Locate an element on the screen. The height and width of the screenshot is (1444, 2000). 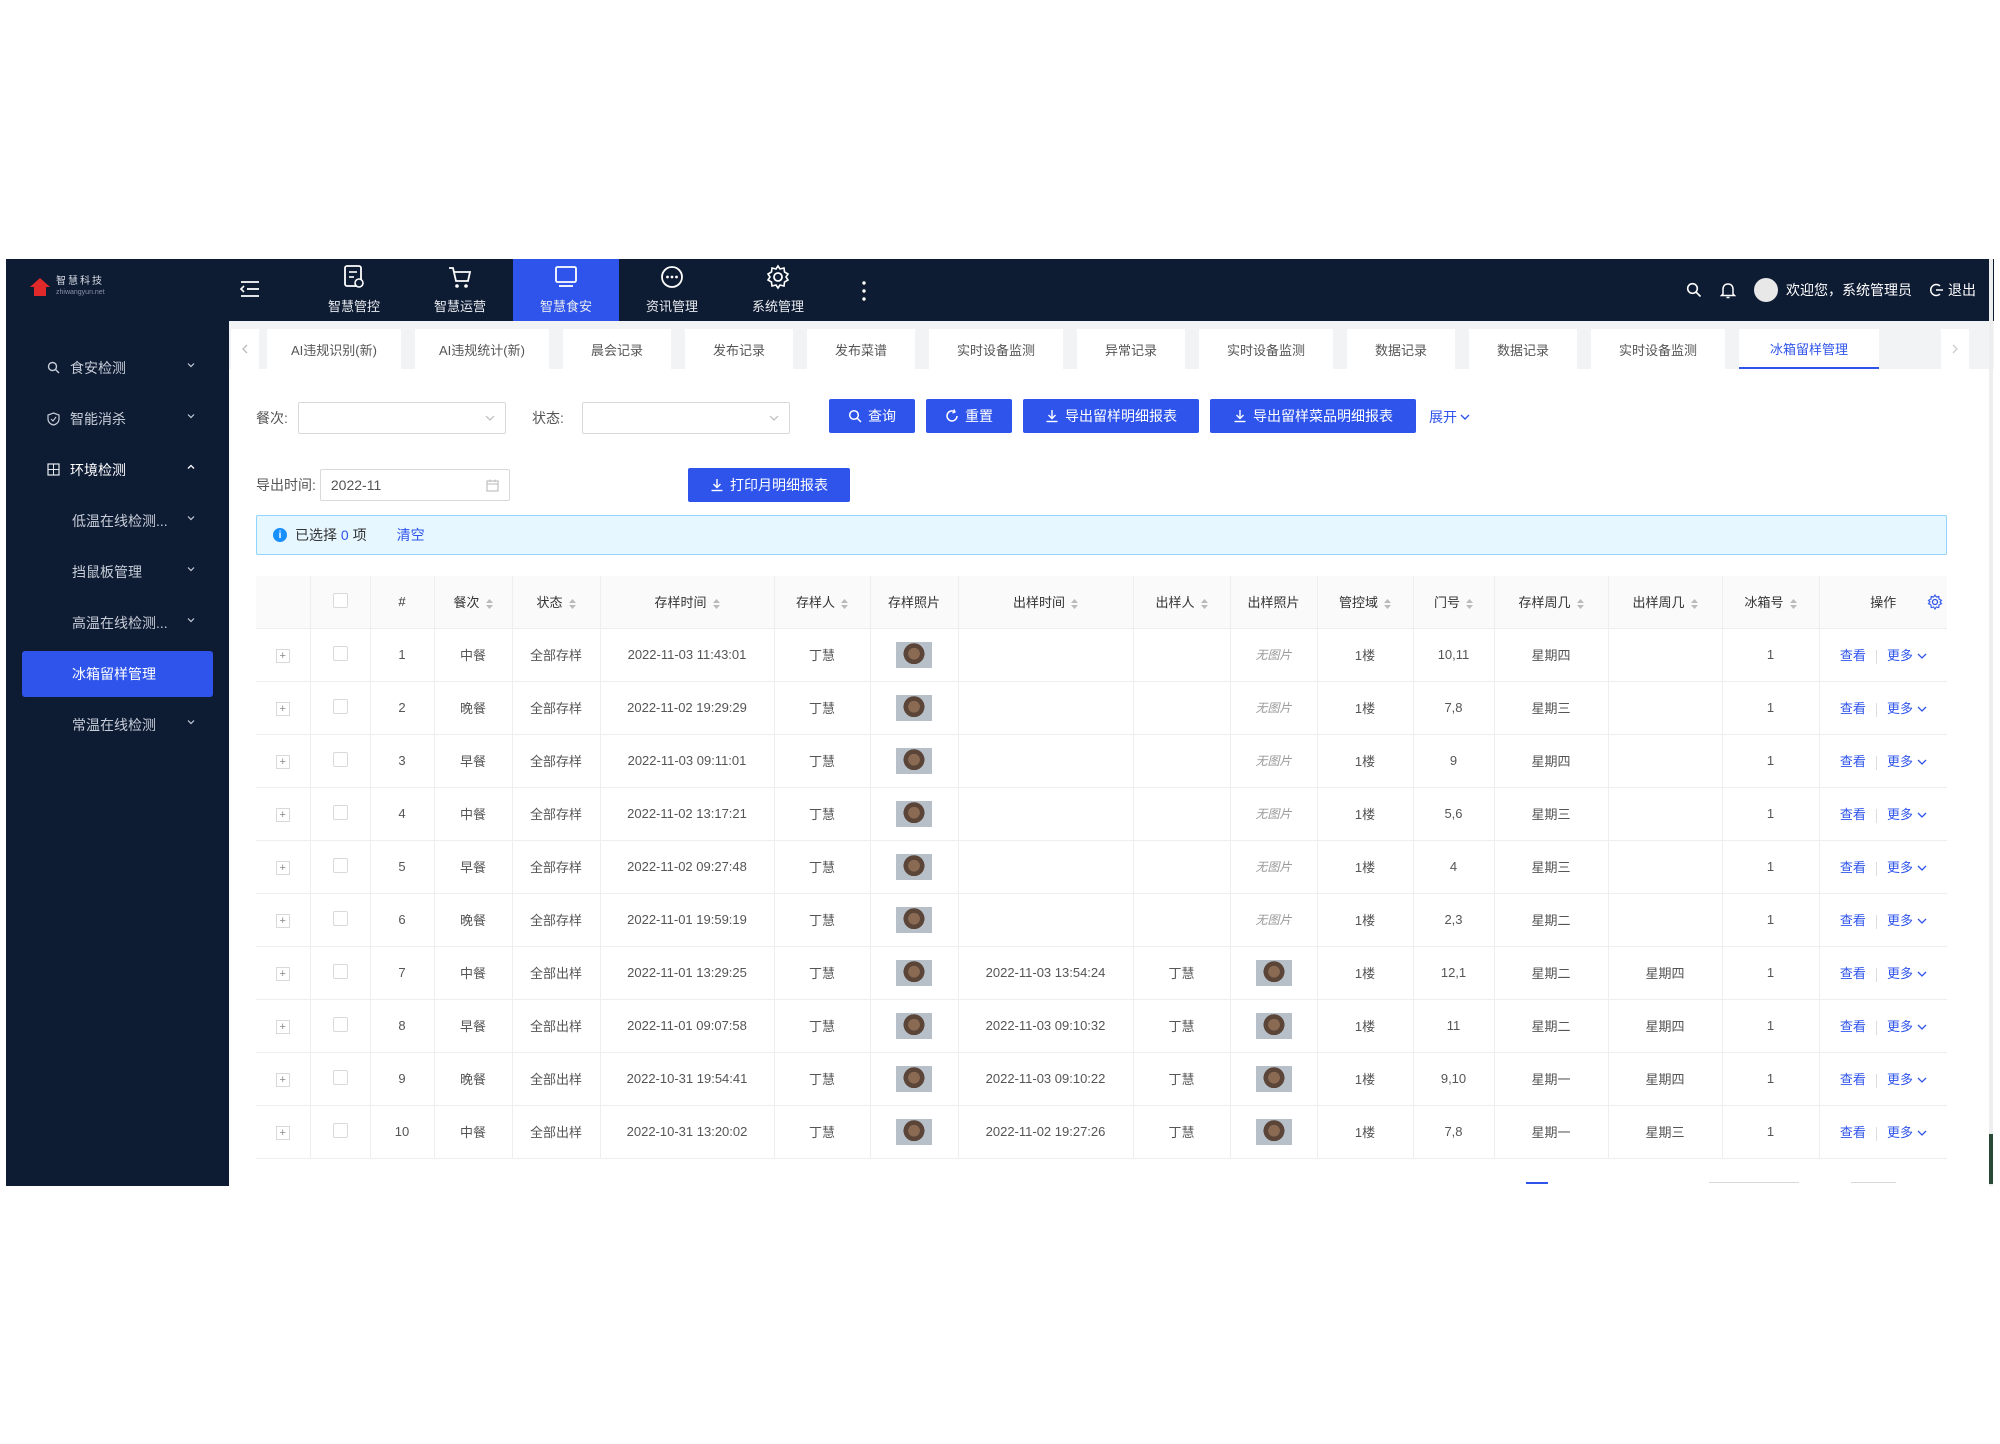
column-header-out-time: 出样时间 is located at coordinates (1046, 602).